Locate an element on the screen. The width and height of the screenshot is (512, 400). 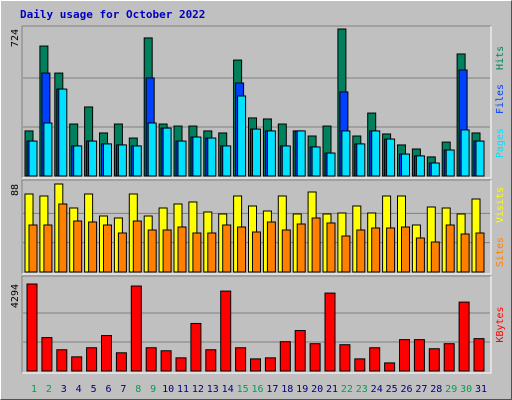
x-tick-label: 22 is located at coordinates (347, 389).